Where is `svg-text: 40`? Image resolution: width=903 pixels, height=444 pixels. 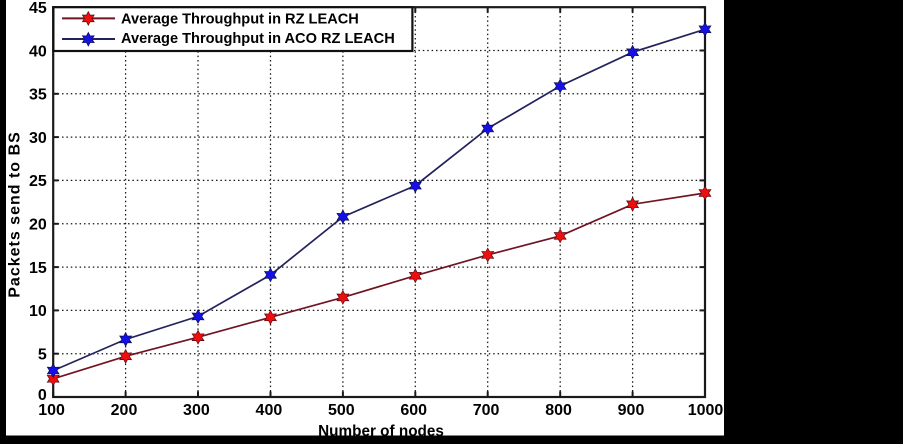 svg-text: 40 is located at coordinates (38, 51).